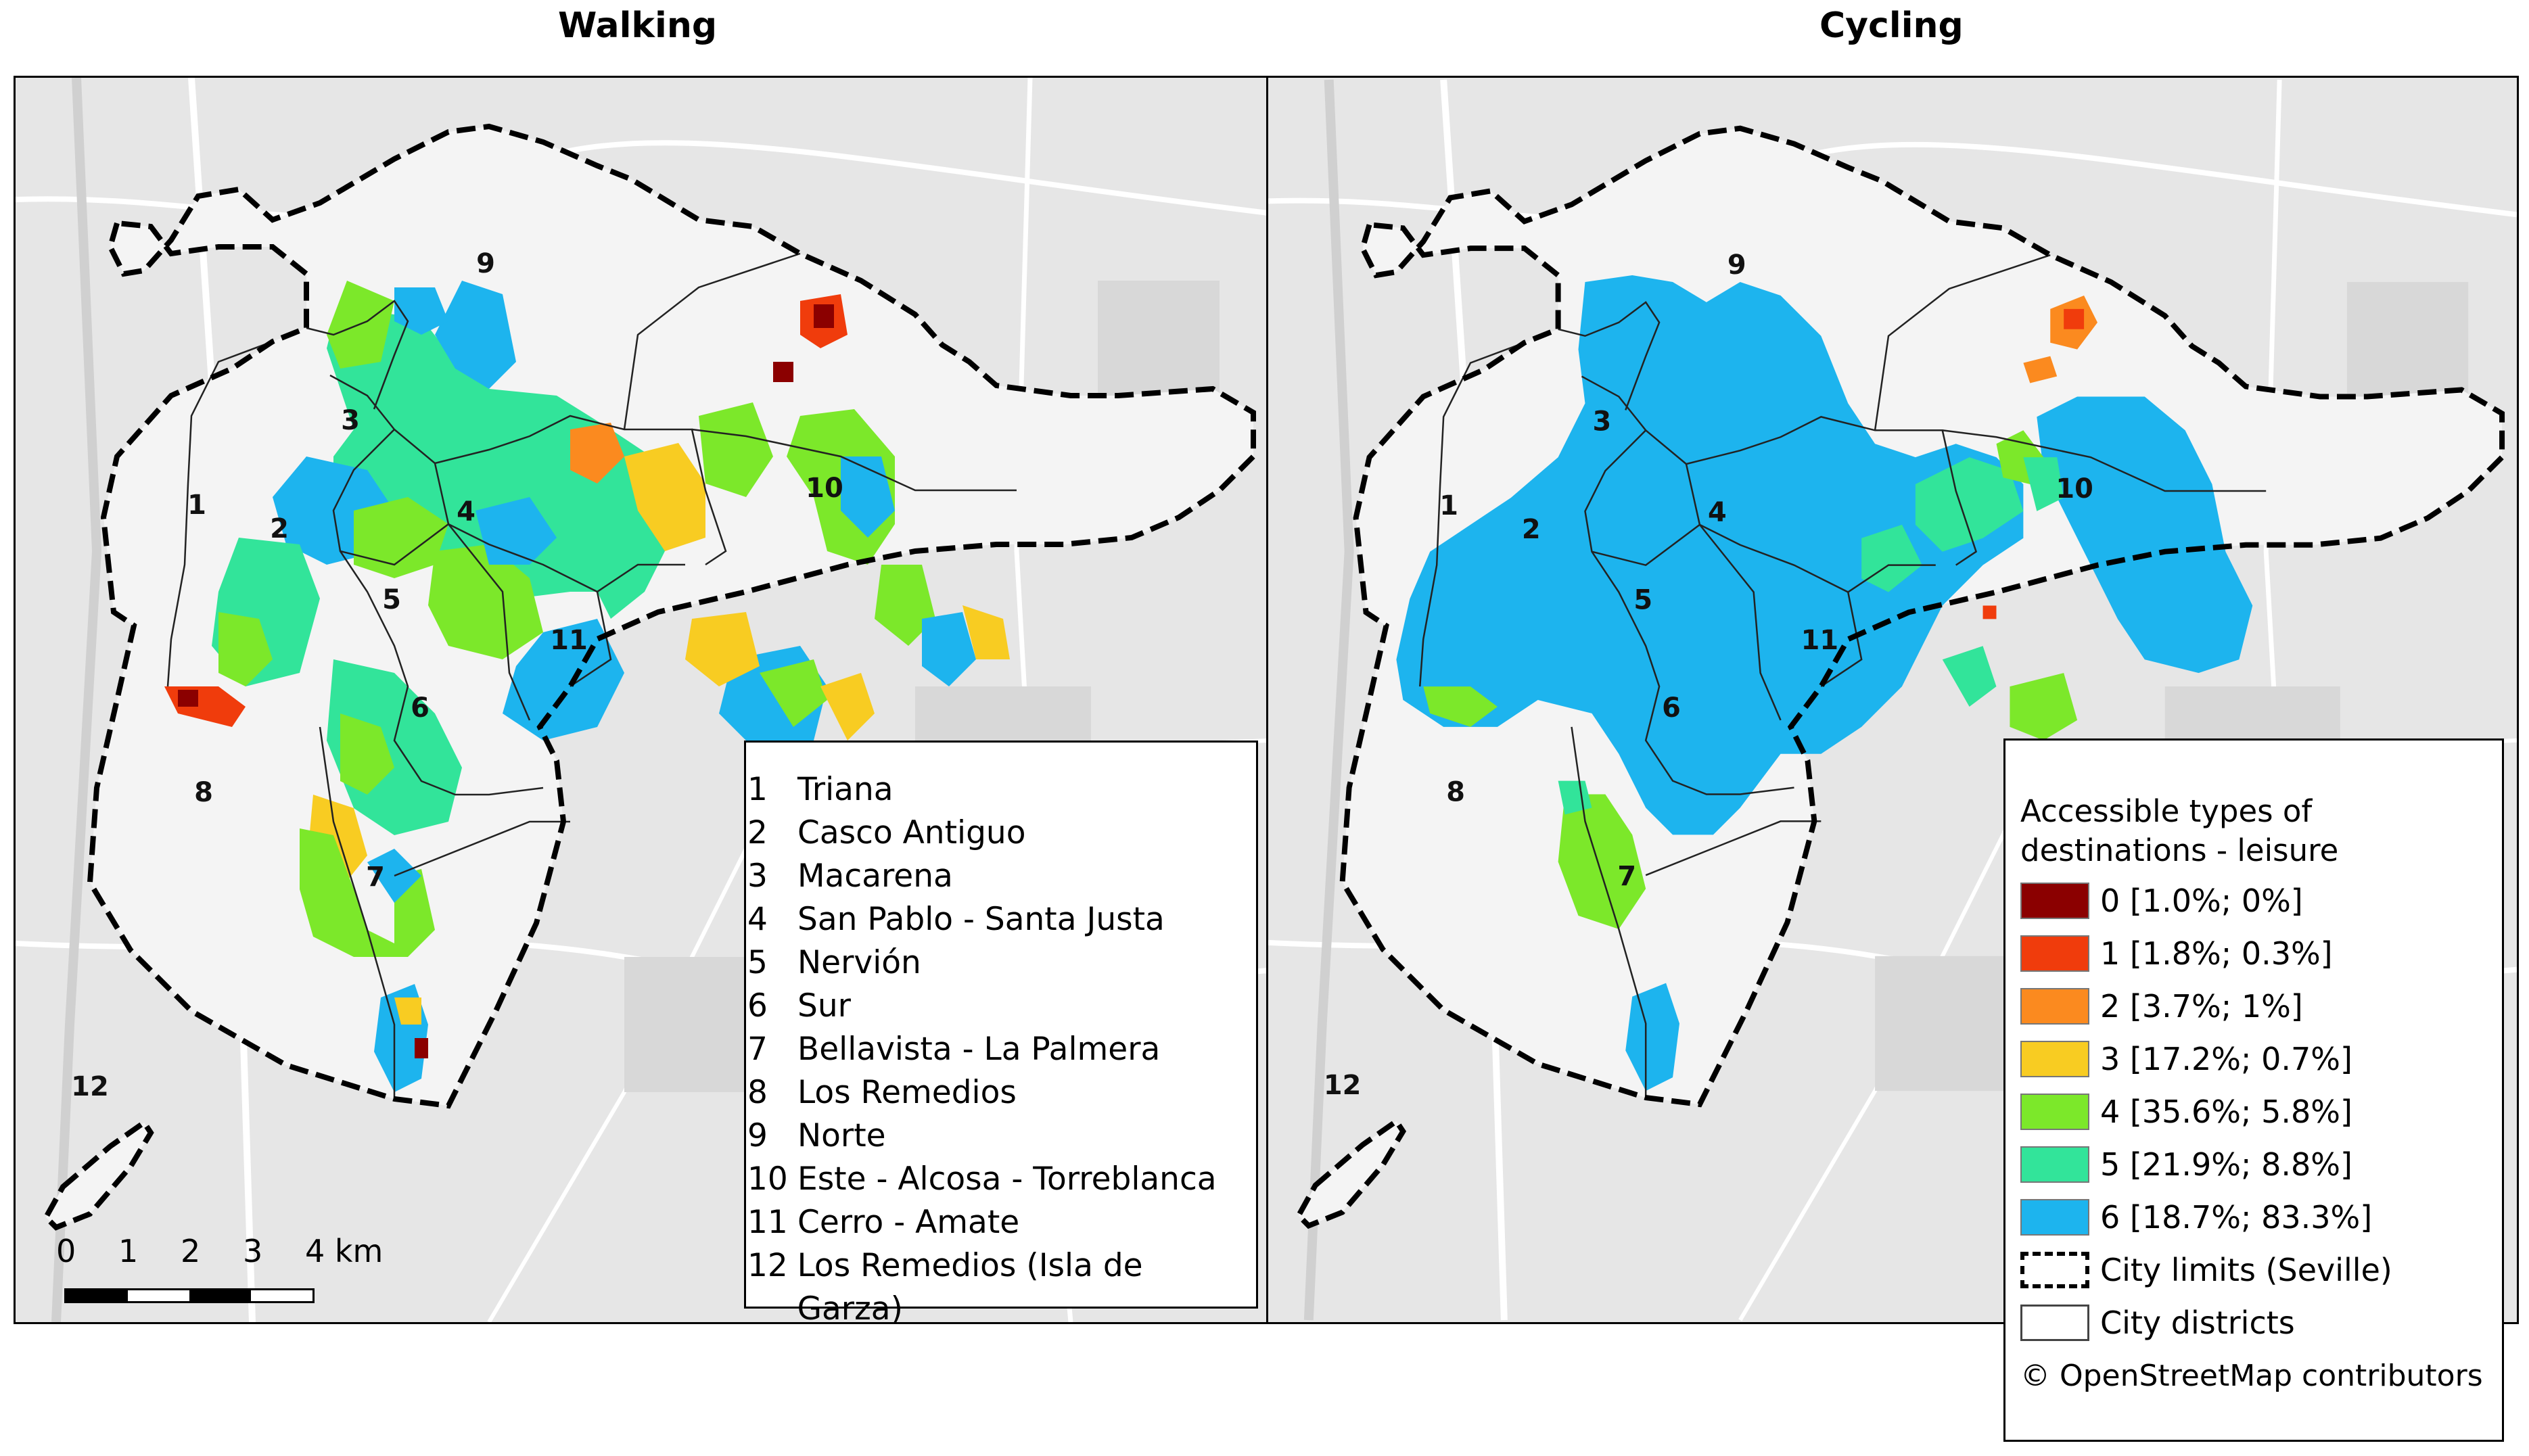 The image size is (2529, 1456). Describe the element at coordinates (956, 920) in the screenshot. I see `list-item: 4 San Pablo - Santa Justa` at that location.